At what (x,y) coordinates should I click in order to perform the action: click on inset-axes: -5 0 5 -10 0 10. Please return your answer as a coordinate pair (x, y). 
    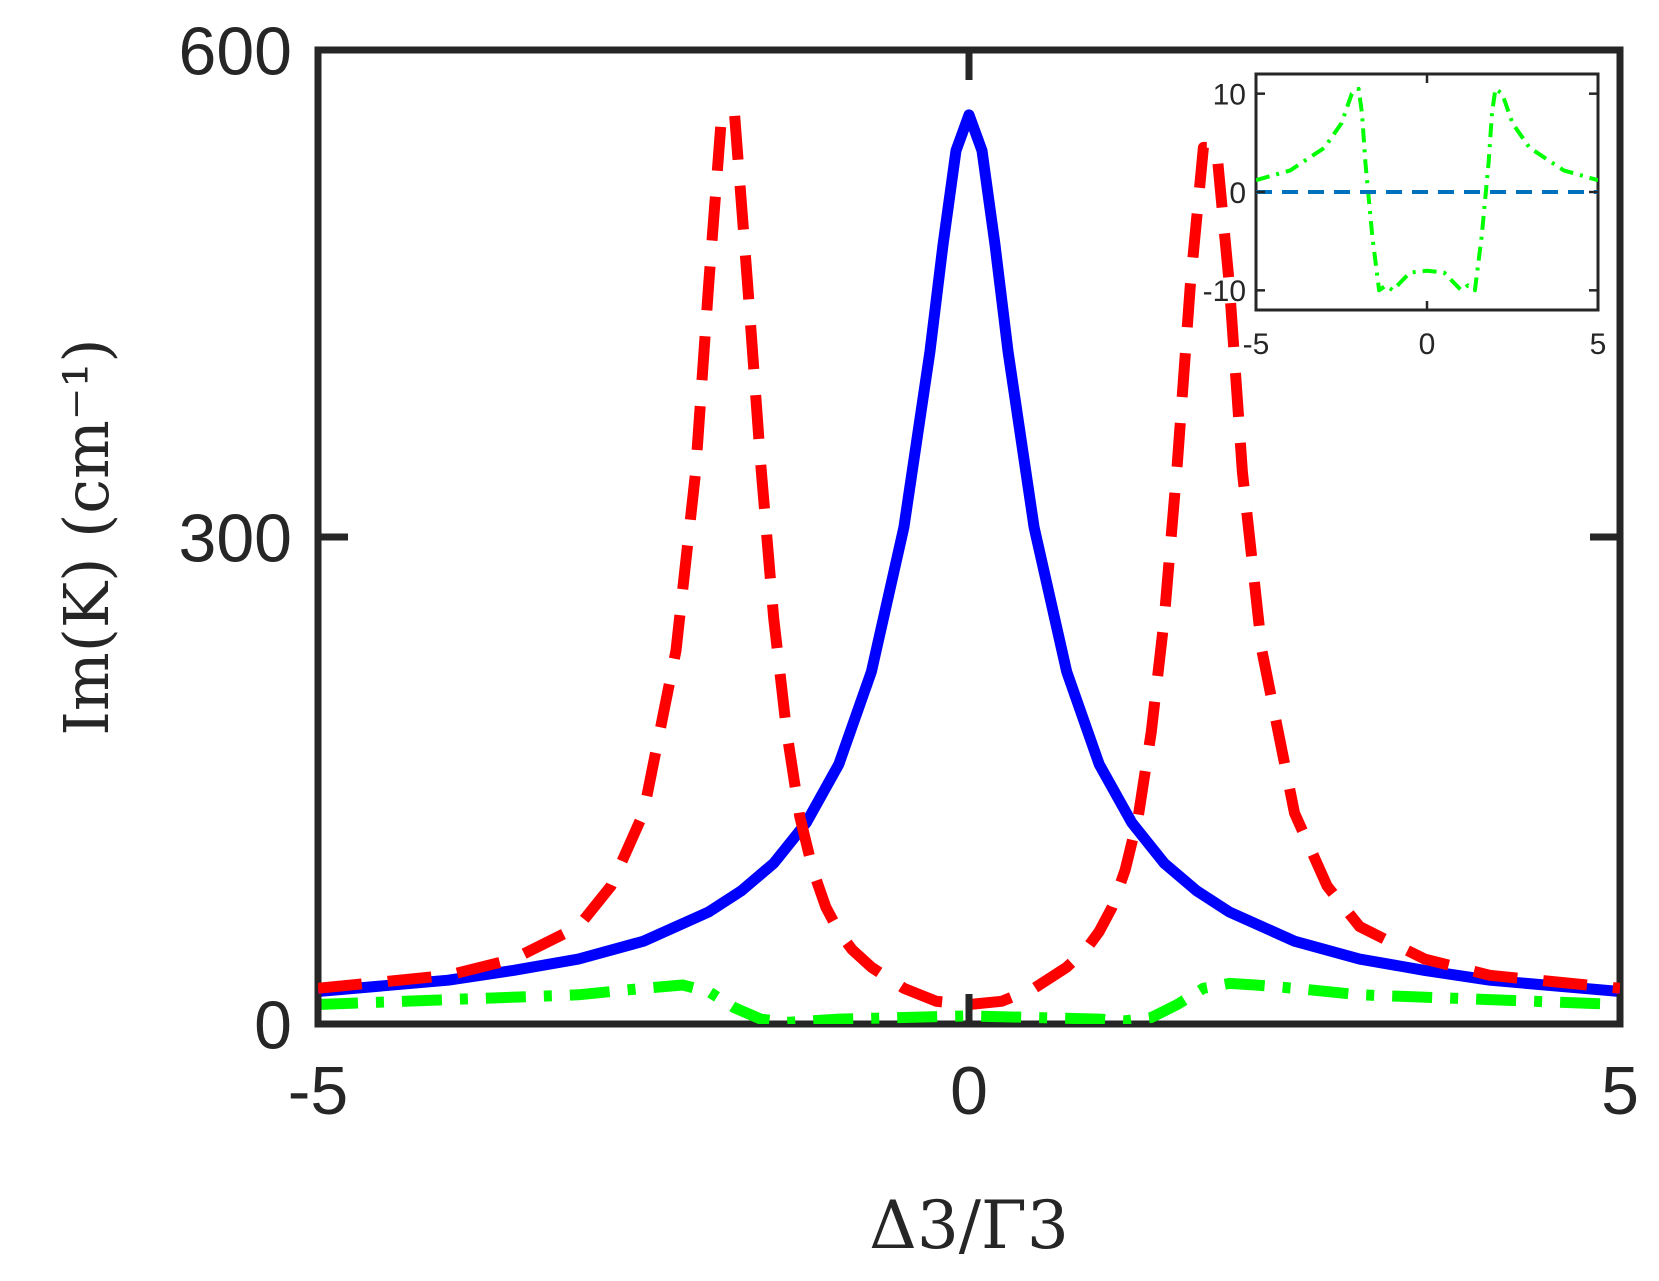
    Looking at the image, I should click on (1405, 216).